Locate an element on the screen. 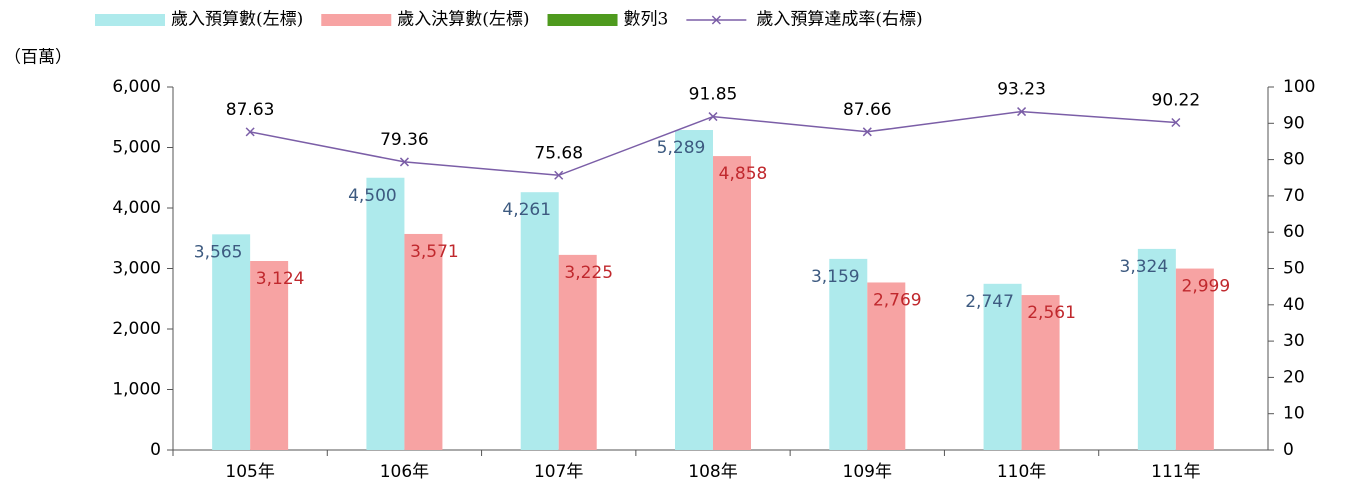 This screenshot has height=480, width=1367. y-tick-label: 2,000 is located at coordinates (136, 329).